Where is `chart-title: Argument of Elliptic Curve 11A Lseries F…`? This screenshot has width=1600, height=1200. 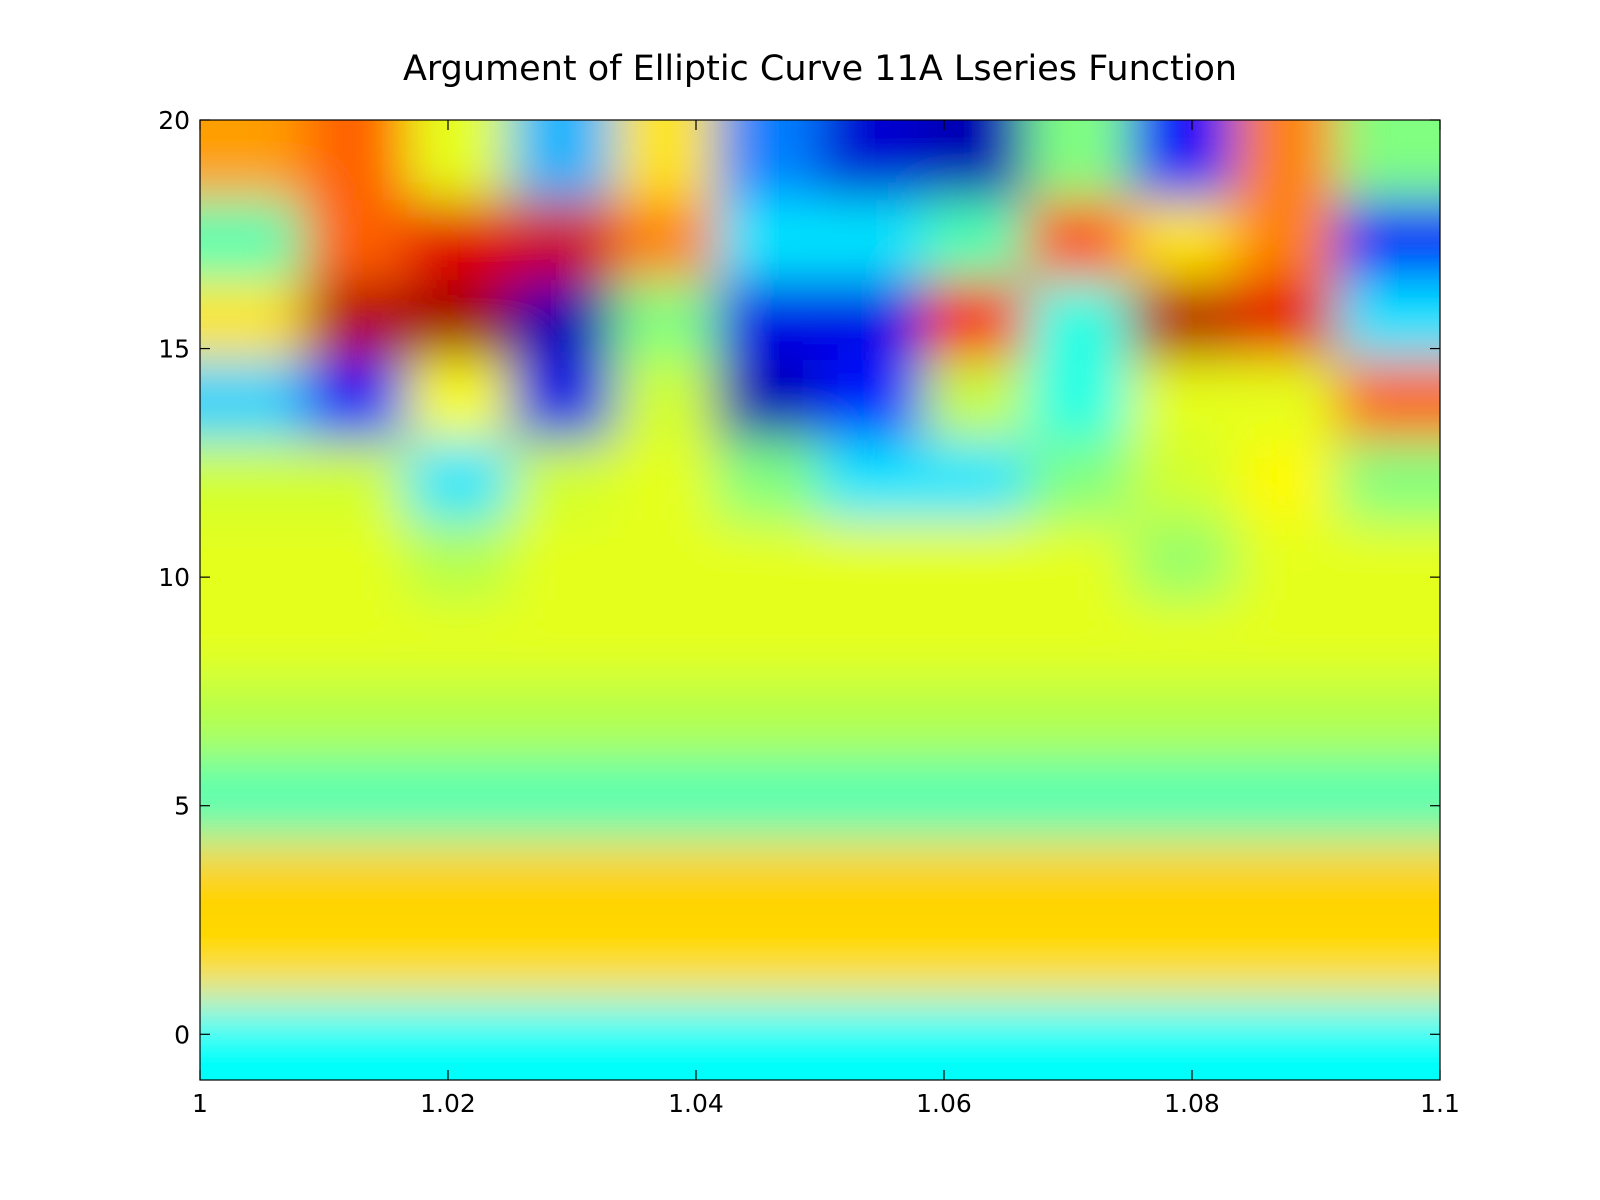
chart-title: Argument of Elliptic Curve 11A Lseries F… is located at coordinates (820, 69).